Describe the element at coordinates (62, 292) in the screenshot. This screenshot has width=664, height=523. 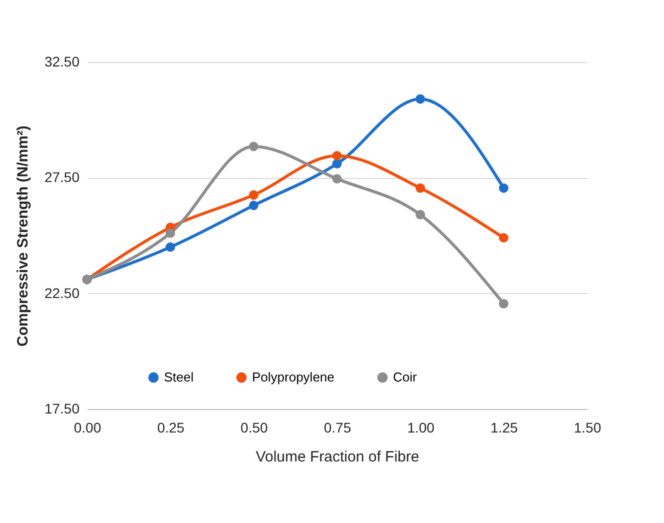
I see `y-tick-label: 22.50` at that location.